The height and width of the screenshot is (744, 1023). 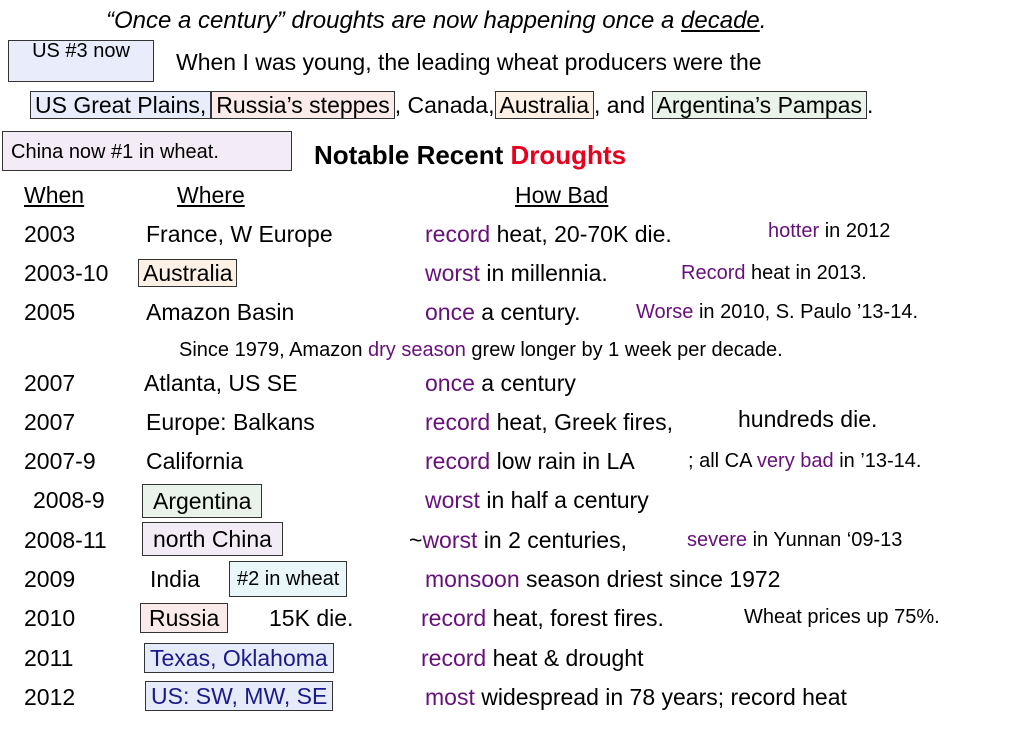 I want to click on row-where: Atlanta, US SE, so click(x=221, y=383).